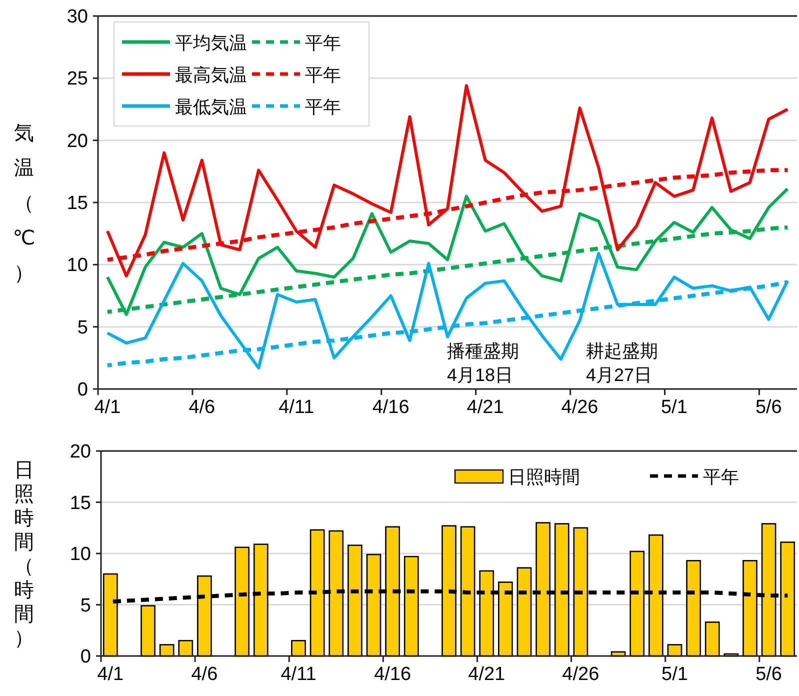 The image size is (799, 696). I want to click on legend-label: 最高気温, so click(211, 75).